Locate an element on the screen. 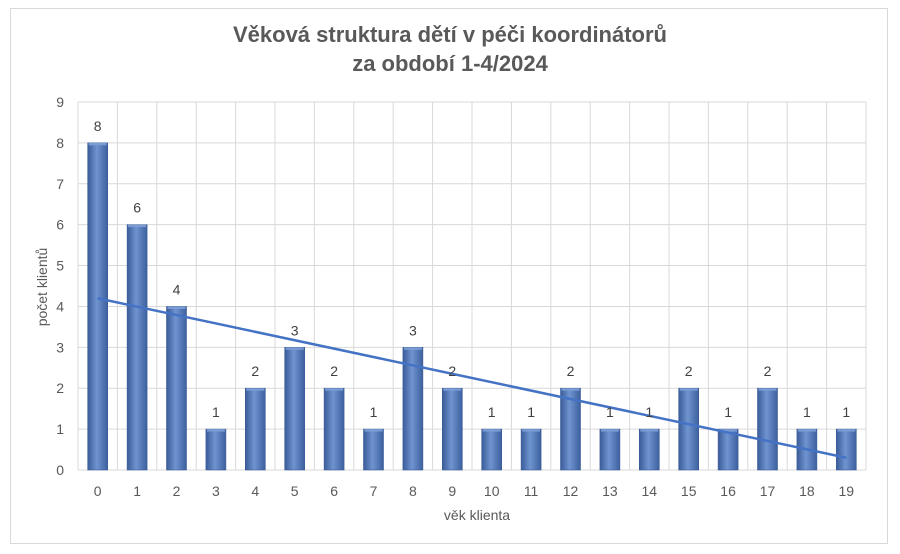 The image size is (900, 554). x-tick-label: 9 is located at coordinates (452, 491).